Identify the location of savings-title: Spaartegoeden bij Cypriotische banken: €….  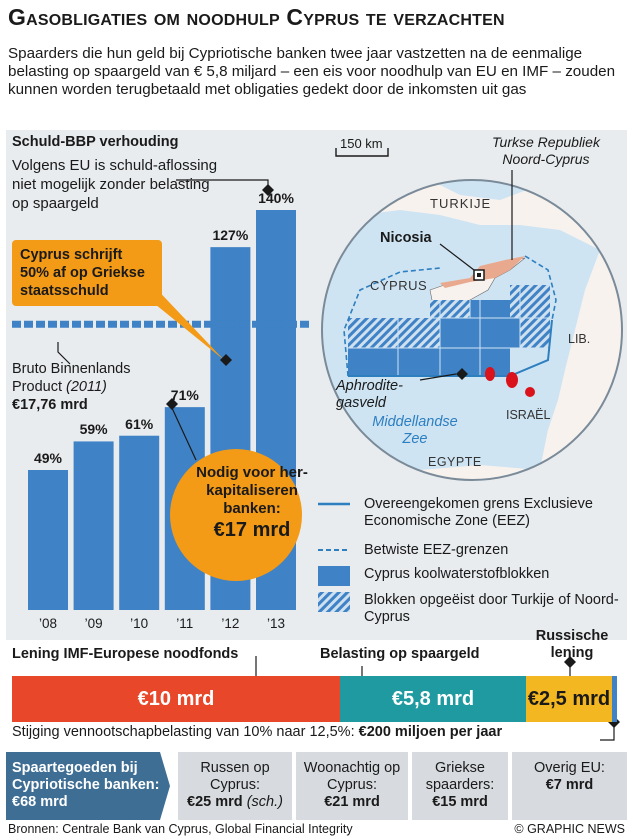
(86, 785).